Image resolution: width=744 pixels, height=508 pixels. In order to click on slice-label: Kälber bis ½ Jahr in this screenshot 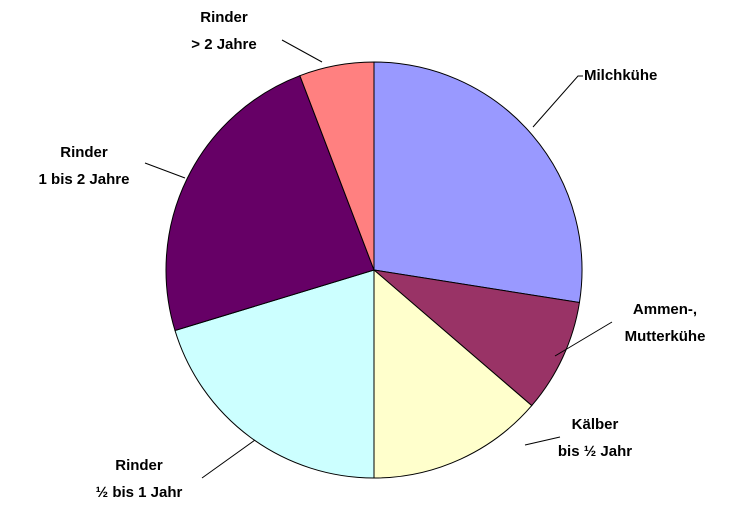, I will do `click(595, 438)`.